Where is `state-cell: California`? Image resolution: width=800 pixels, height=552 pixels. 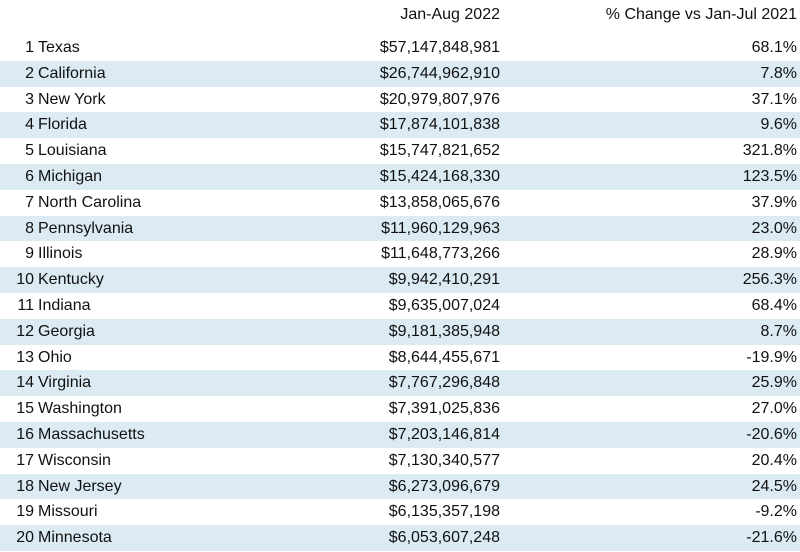 state-cell: California is located at coordinates (72, 73).